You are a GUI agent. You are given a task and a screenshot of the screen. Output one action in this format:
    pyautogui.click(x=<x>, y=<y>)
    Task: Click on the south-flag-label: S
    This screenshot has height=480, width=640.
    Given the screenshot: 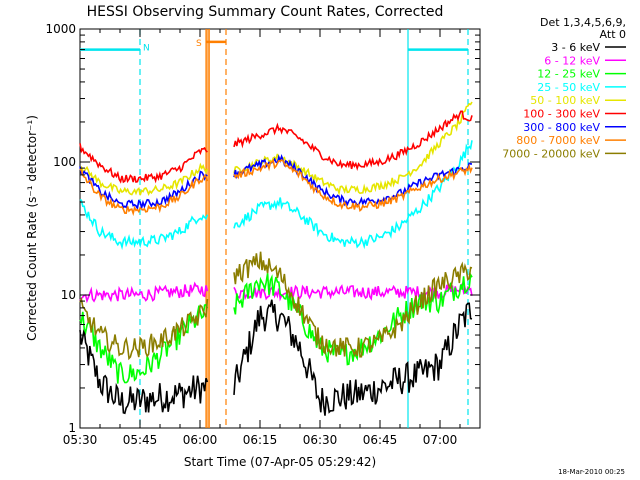 What is the action you would take?
    pyautogui.click(x=199, y=44)
    